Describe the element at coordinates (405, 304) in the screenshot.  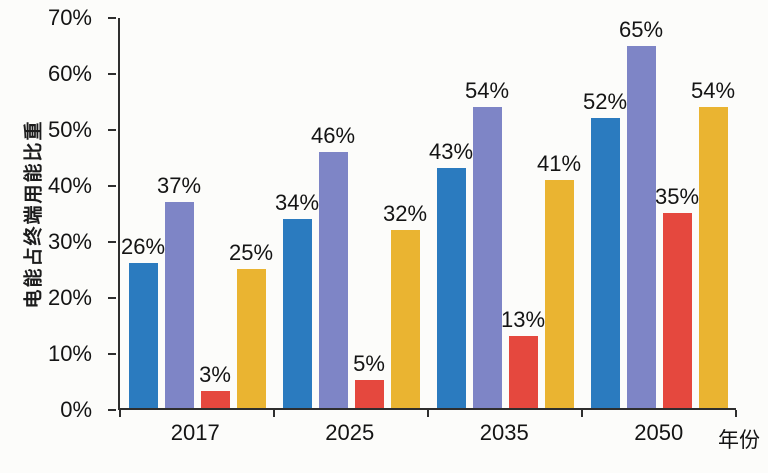
I see `bar-yellow-2025: 32%` at that location.